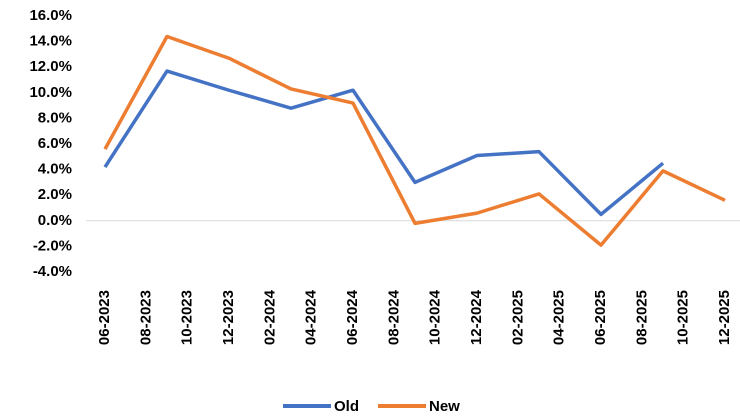 Image resolution: width=740 pixels, height=416 pixels. Describe the element at coordinates (559, 317) in the screenshot. I see `x-tick-label: 04-2025` at that location.